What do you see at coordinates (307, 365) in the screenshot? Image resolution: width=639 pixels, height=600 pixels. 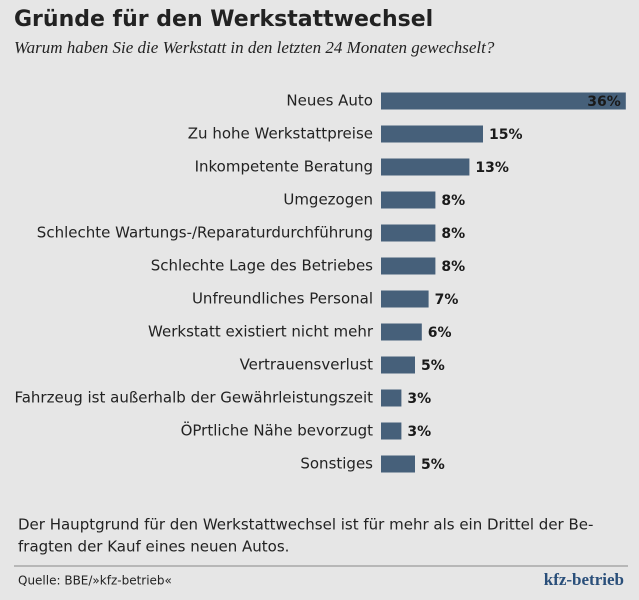 I see `category-label: Vertrauensverlust` at bounding box center [307, 365].